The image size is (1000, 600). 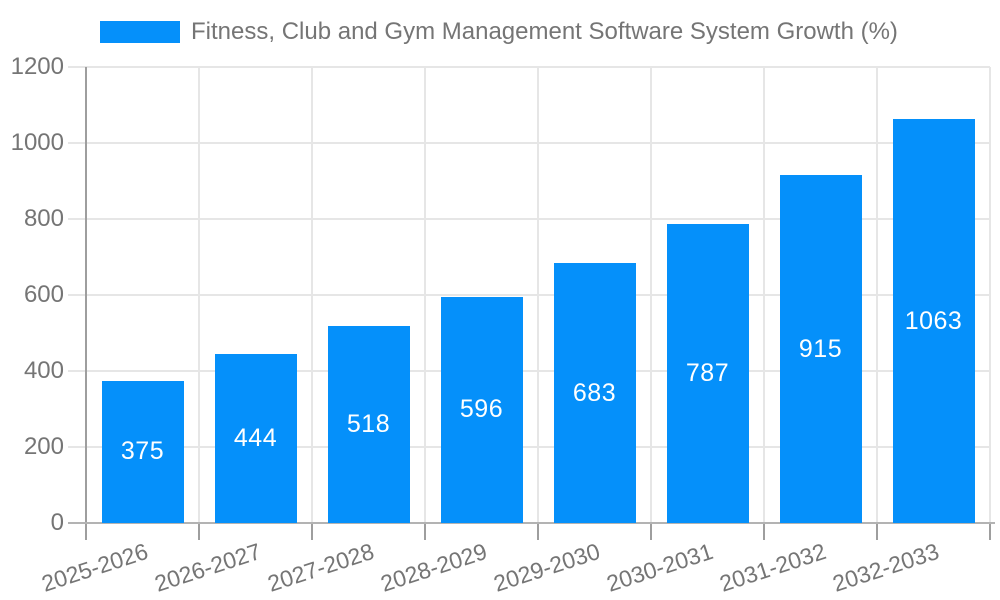 I want to click on bar: 518, so click(x=368, y=424).